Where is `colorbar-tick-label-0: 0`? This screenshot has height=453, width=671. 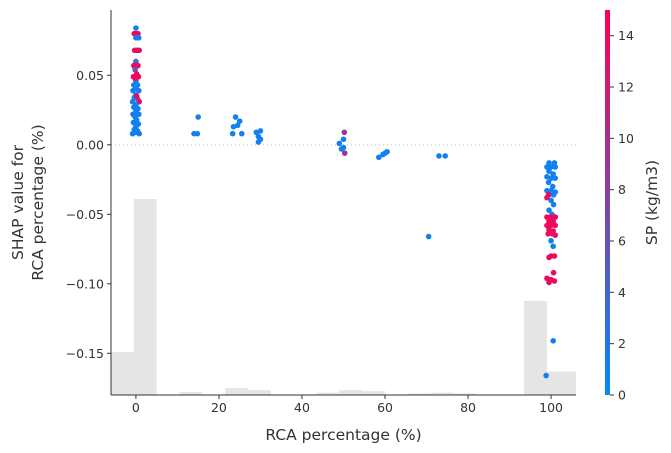 colorbar-tick-label-0: 0 is located at coordinates (622, 395).